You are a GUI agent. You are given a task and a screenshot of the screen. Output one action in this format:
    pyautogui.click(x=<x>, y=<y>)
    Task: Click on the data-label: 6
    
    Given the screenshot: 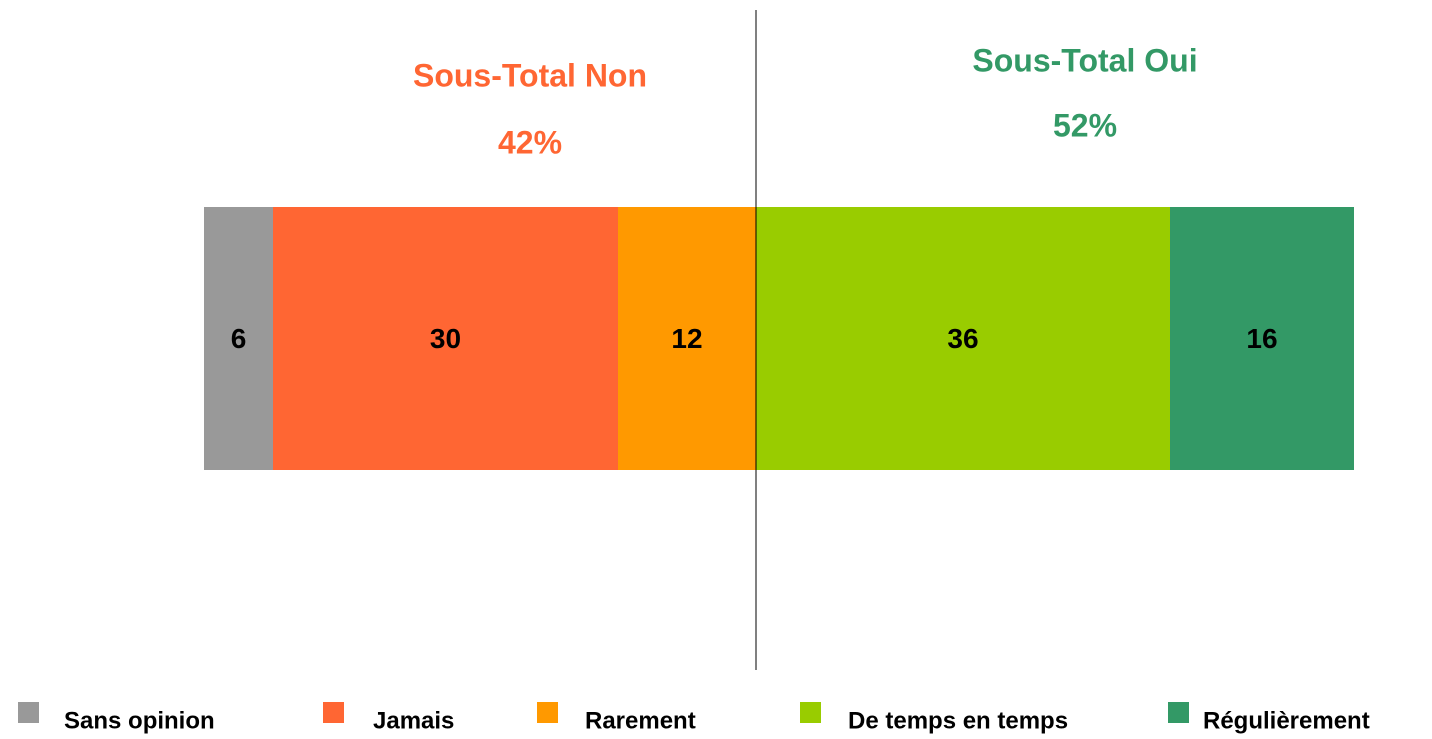 What is the action you would take?
    pyautogui.click(x=239, y=338)
    